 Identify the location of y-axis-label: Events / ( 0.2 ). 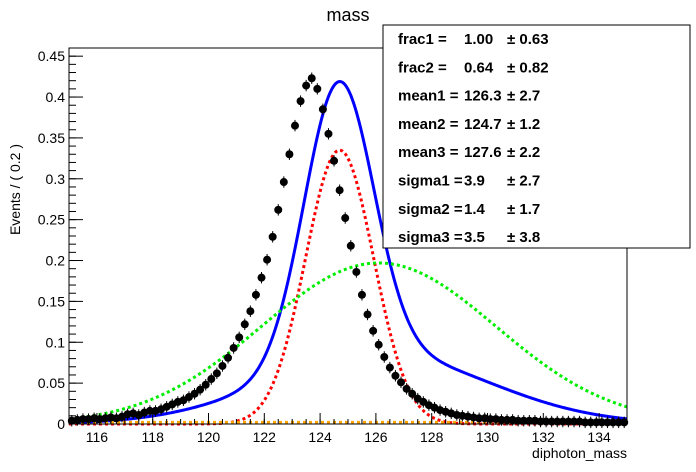
(15, 189).